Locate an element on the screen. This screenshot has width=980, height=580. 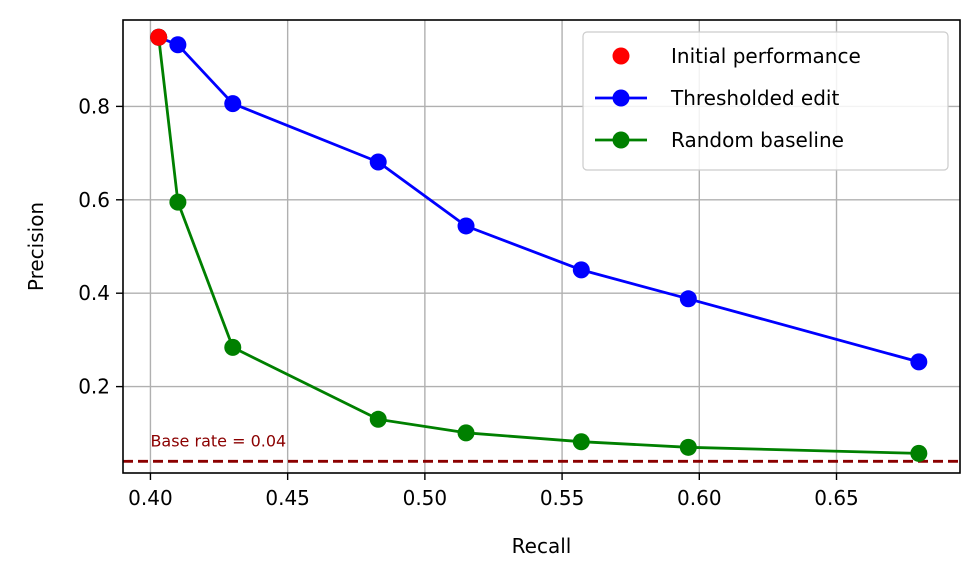
initial-performance-point is located at coordinates (159, 37).